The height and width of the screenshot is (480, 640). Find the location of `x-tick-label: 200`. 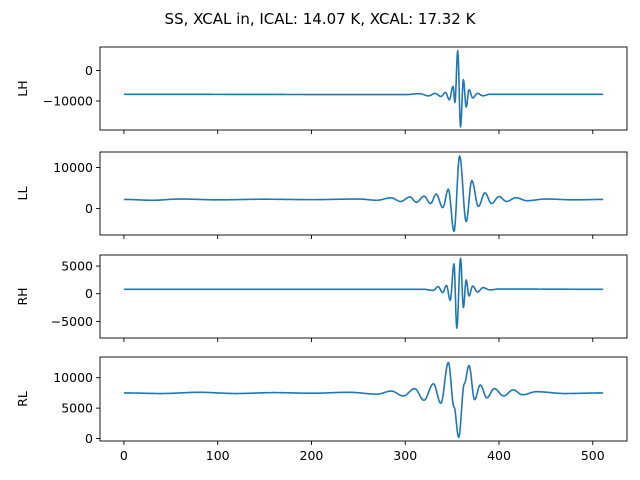

x-tick-label: 200 is located at coordinates (312, 455).